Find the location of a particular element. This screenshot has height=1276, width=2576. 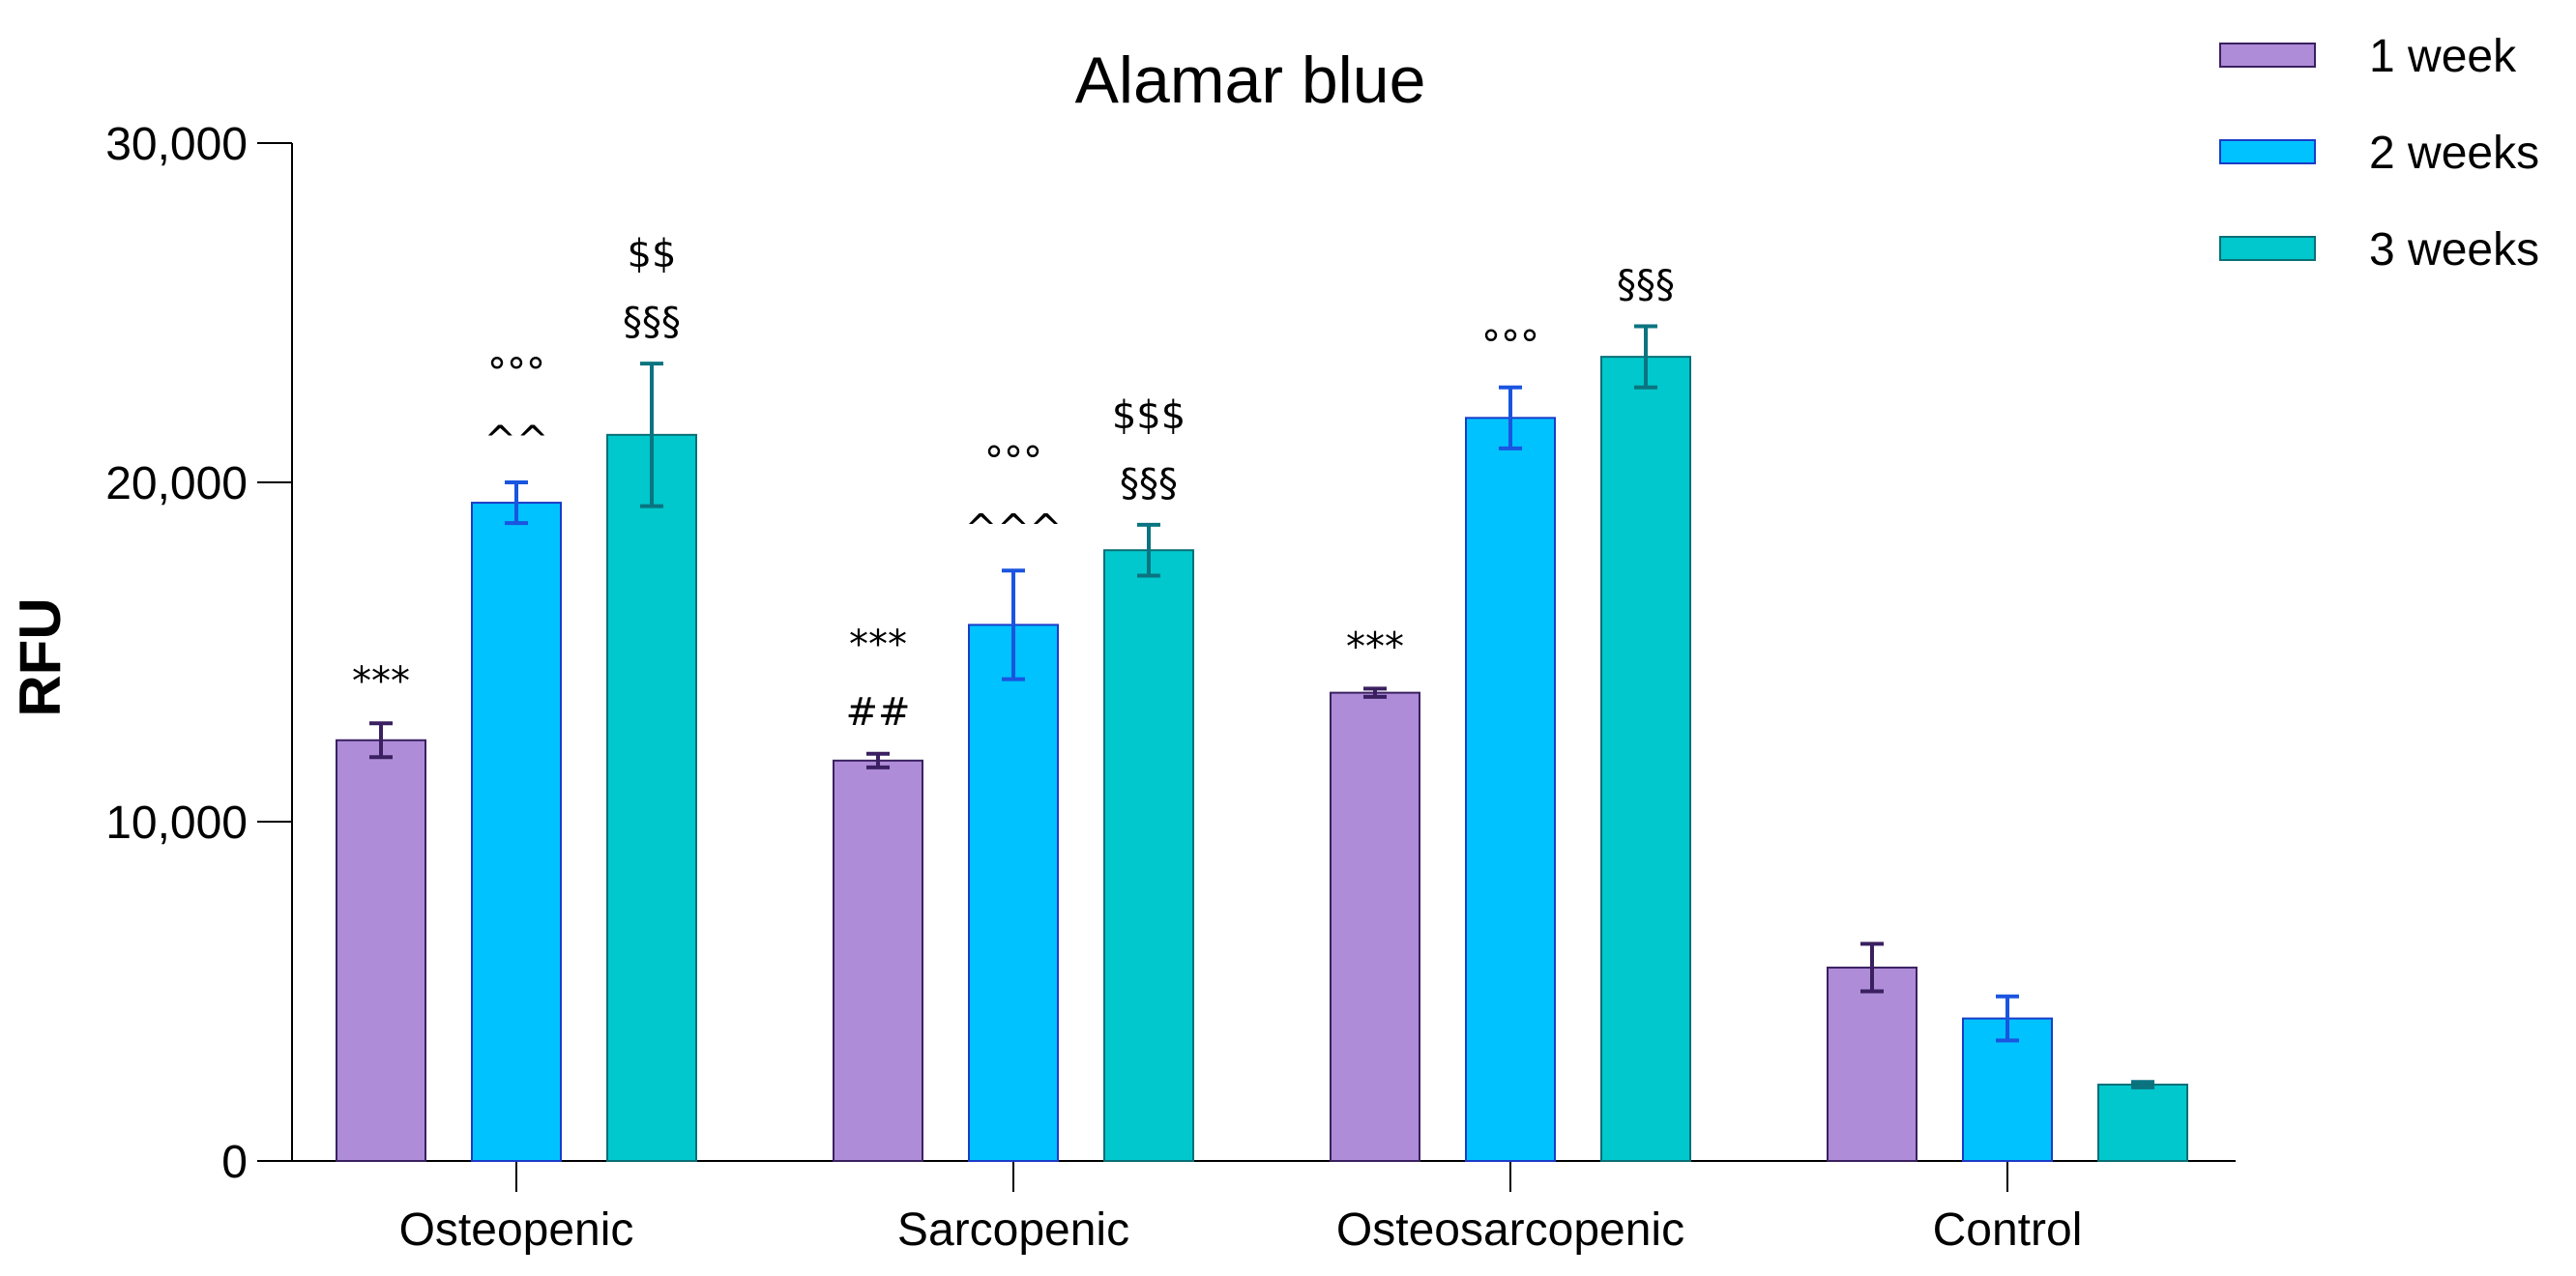

significance-mark: ^^^ is located at coordinates (1014, 529).